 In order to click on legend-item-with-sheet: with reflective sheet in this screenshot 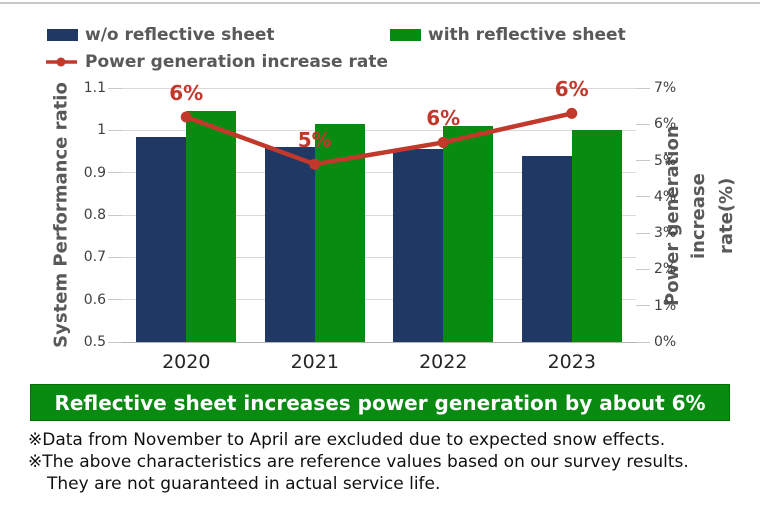, I will do `click(508, 35)`.